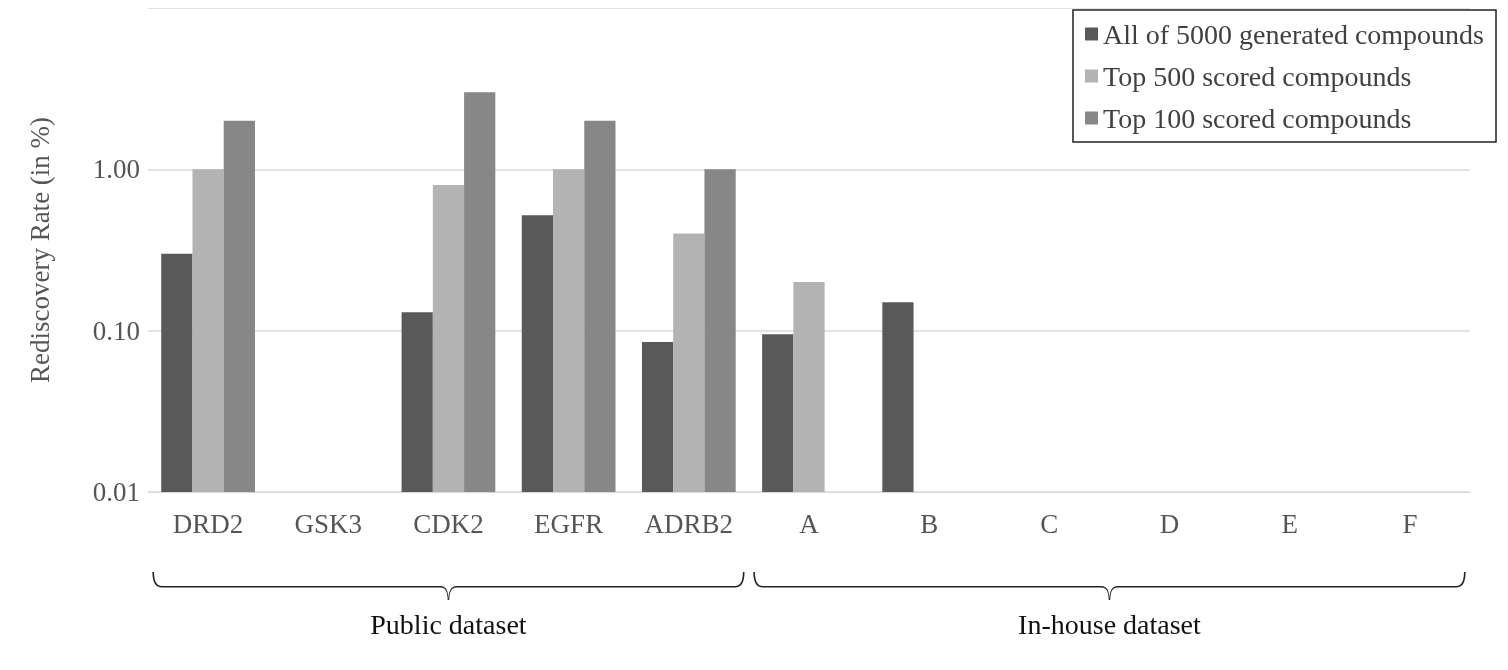  I want to click on x-tick-label: D, so click(1169, 523).